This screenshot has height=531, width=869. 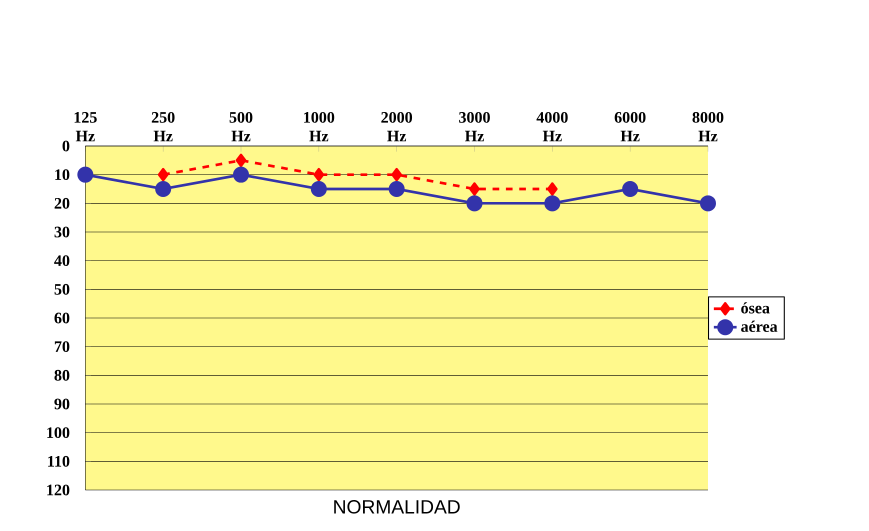 What do you see at coordinates (85, 127) in the screenshot?
I see `x-tick-label: 125 Hz` at bounding box center [85, 127].